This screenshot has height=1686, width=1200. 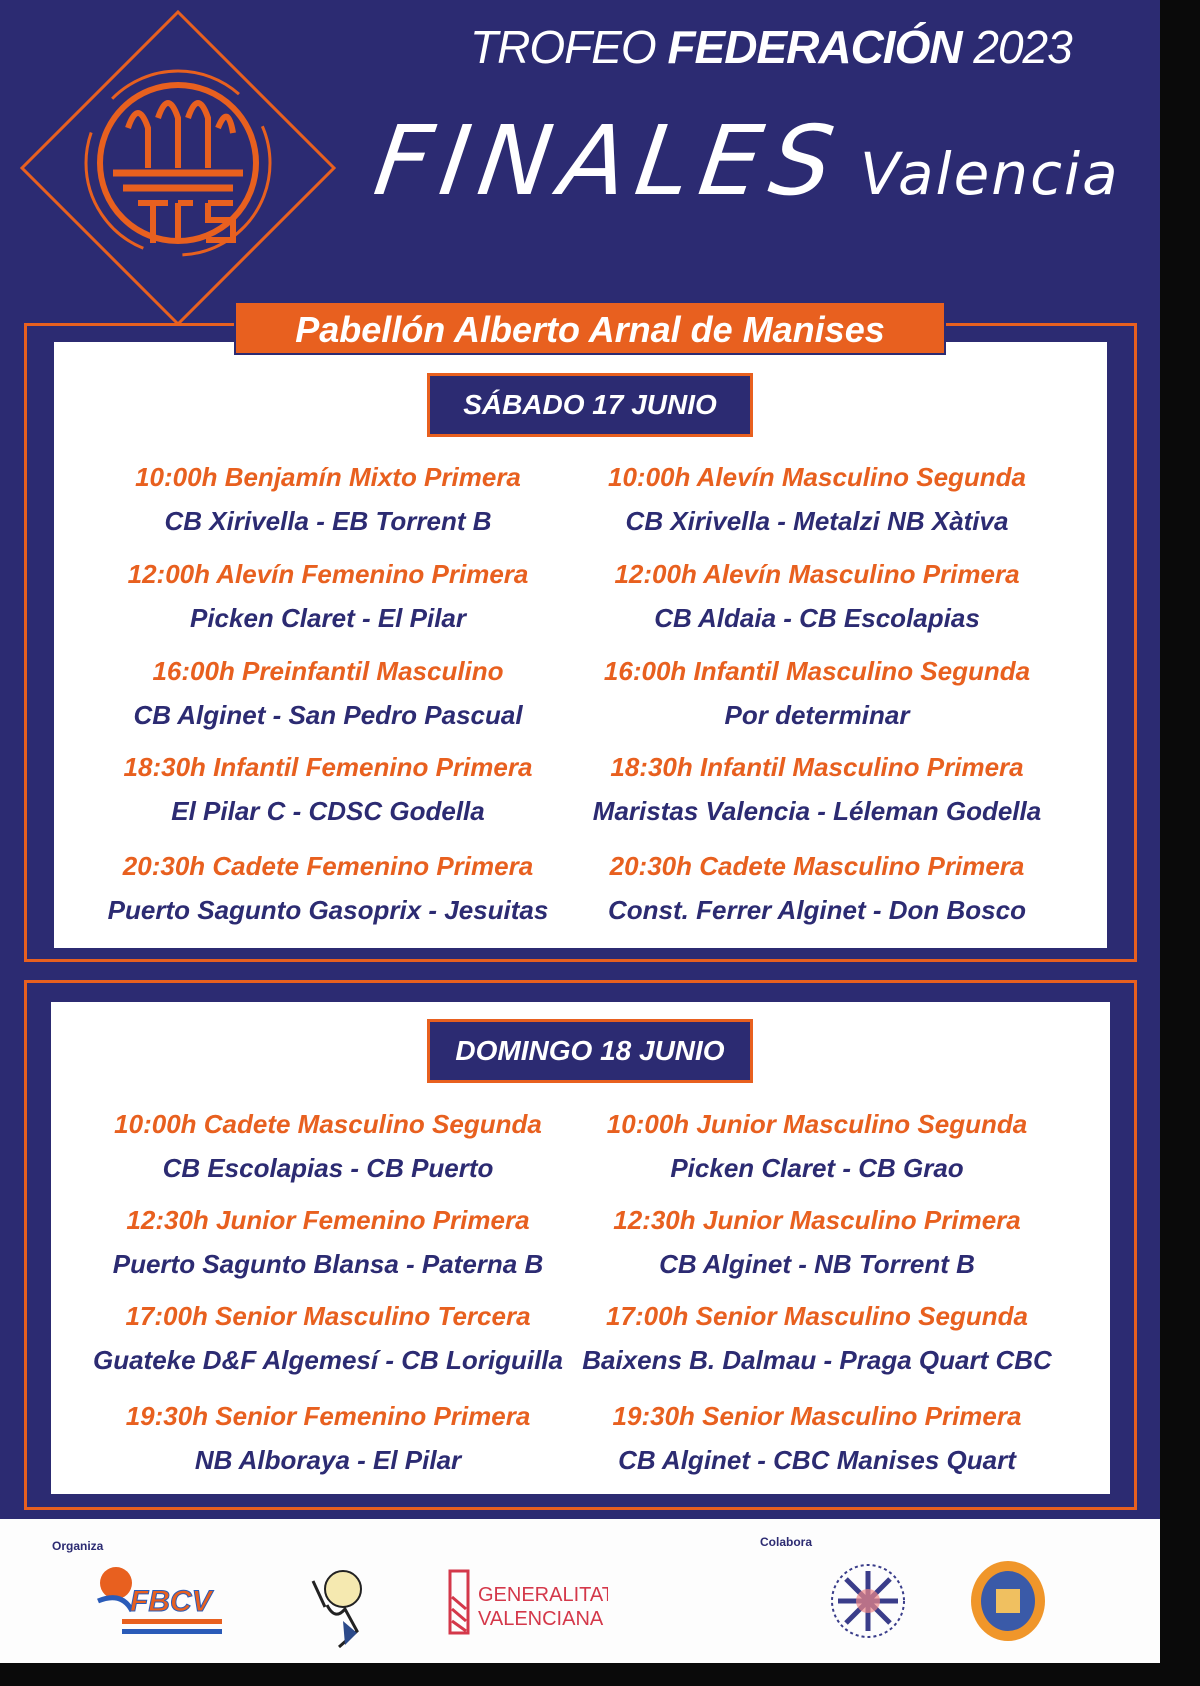 What do you see at coordinates (817, 1460) in the screenshot?
I see `match-teams: CB Alginet - CBC Manises Quart` at bounding box center [817, 1460].